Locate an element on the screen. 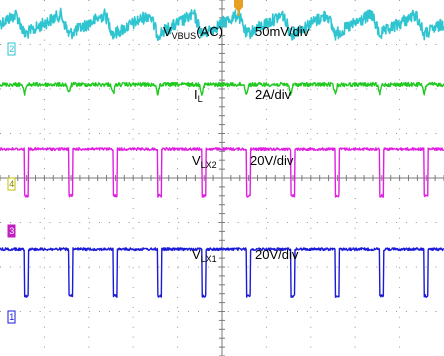  label-il: IL 2A/div is located at coordinates (243, 95).